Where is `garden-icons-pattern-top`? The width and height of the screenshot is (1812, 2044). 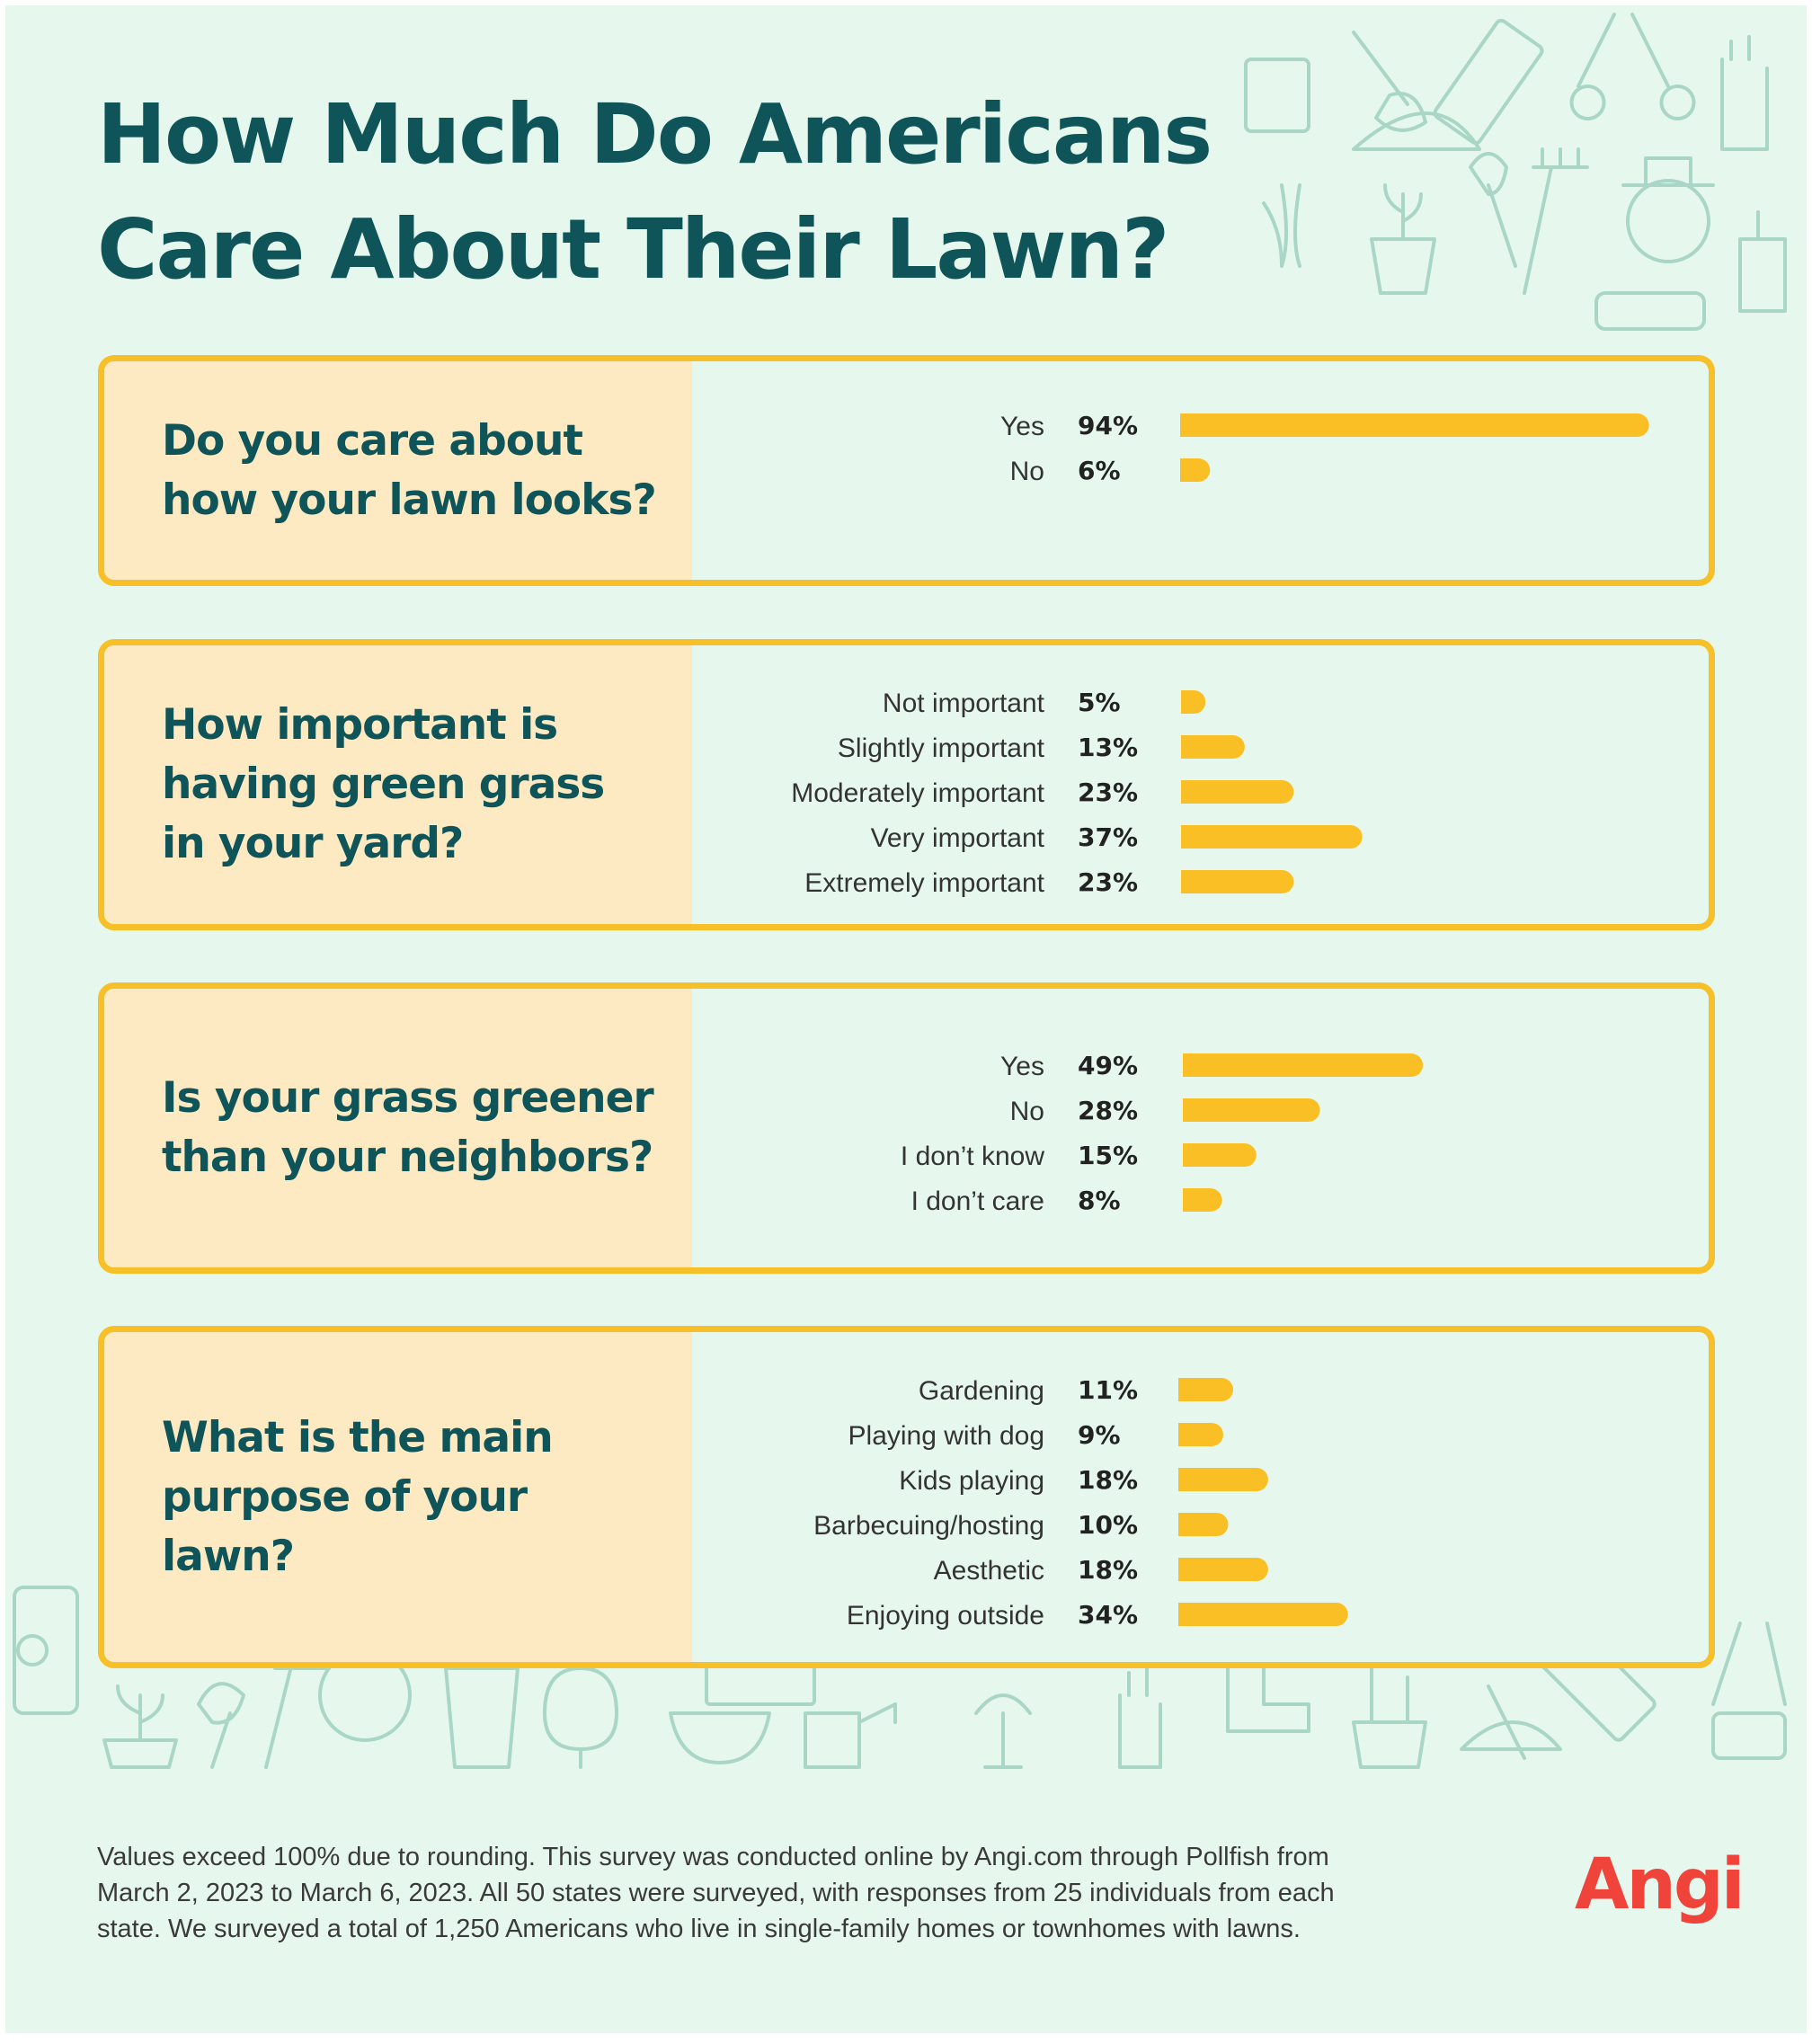
garden-icons-pattern-top is located at coordinates (1515, 172).